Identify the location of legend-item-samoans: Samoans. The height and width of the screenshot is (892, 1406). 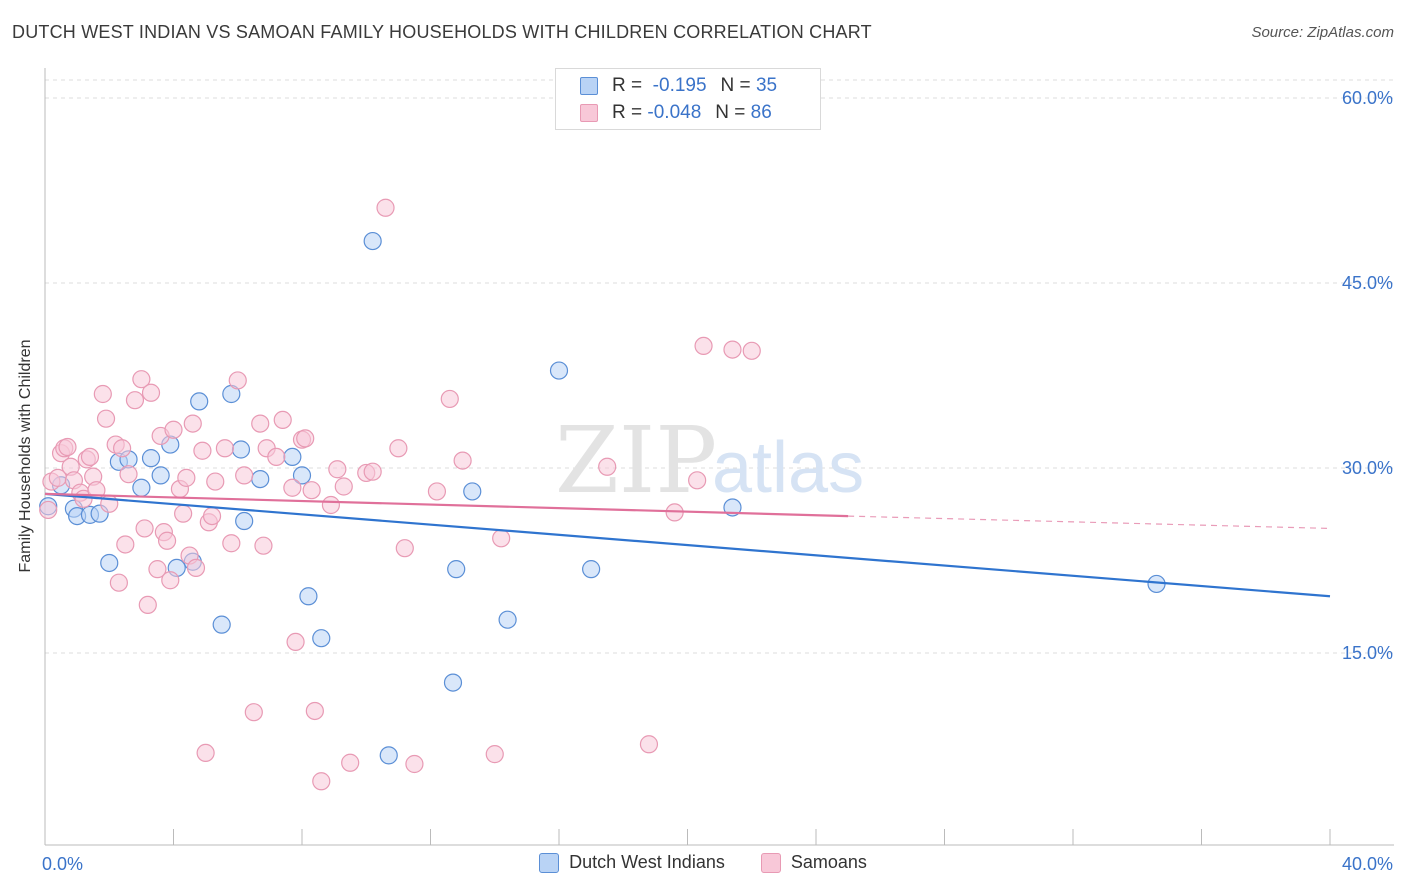
(813, 862).